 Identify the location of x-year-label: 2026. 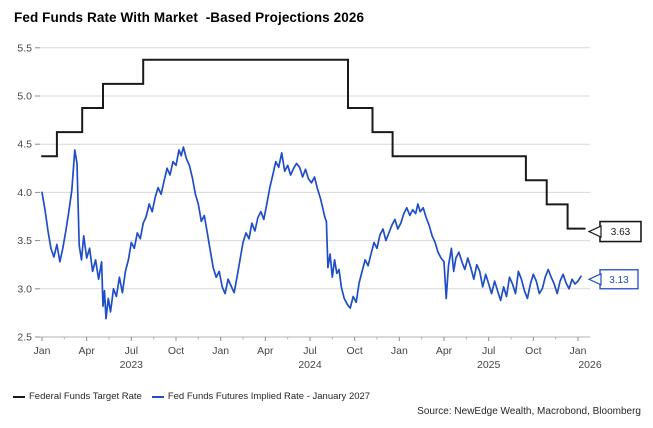
(590, 365).